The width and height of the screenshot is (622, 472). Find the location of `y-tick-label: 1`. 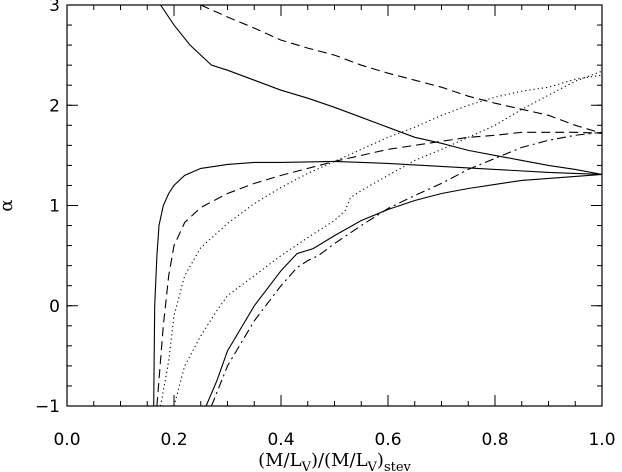

y-tick-label: 1 is located at coordinates (54, 207).